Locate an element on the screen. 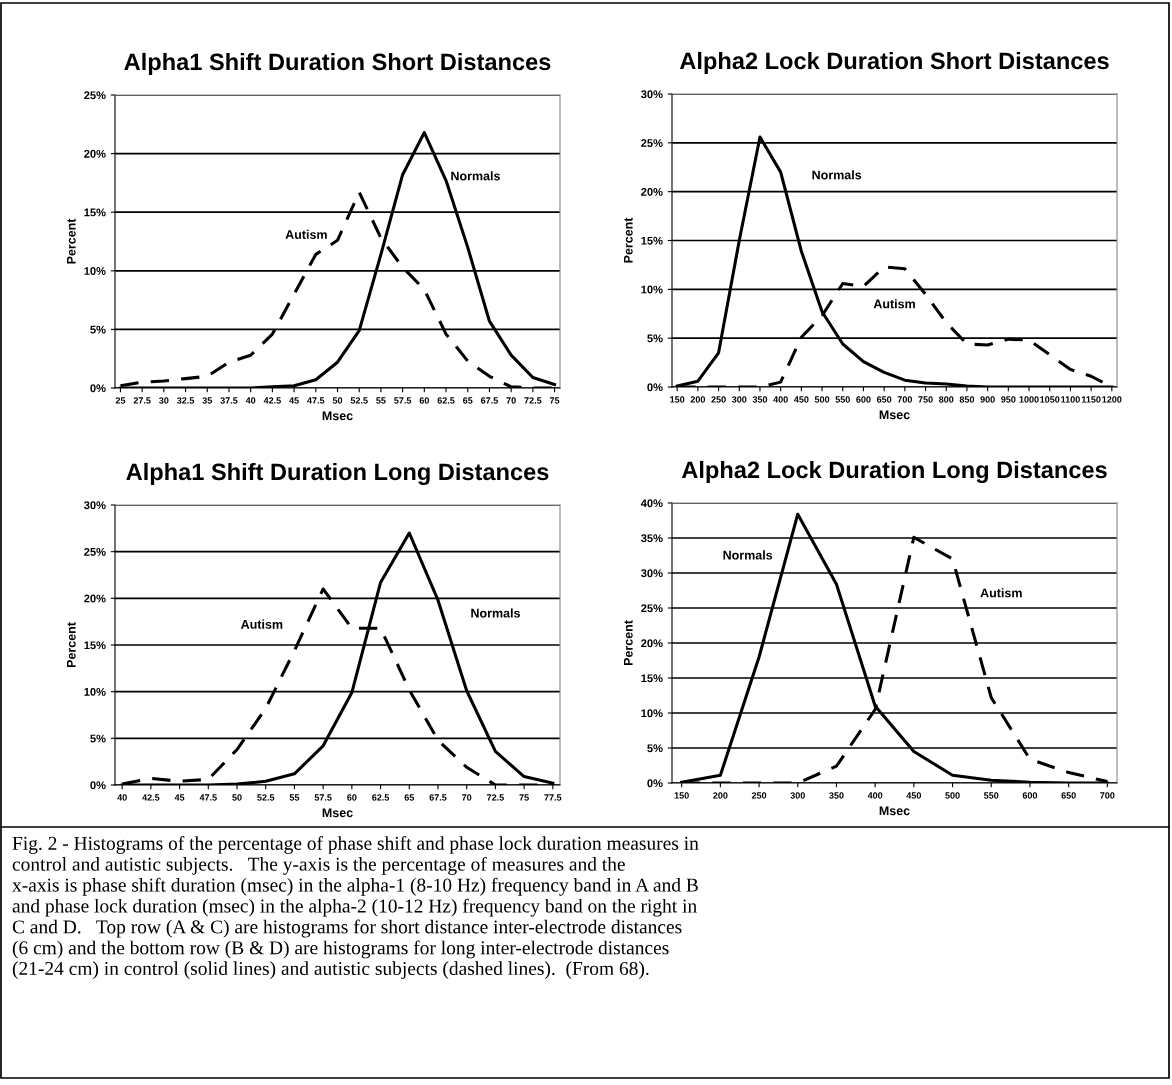 This screenshot has width=1172, height=1085. y-tick-label: 40% is located at coordinates (651, 503).